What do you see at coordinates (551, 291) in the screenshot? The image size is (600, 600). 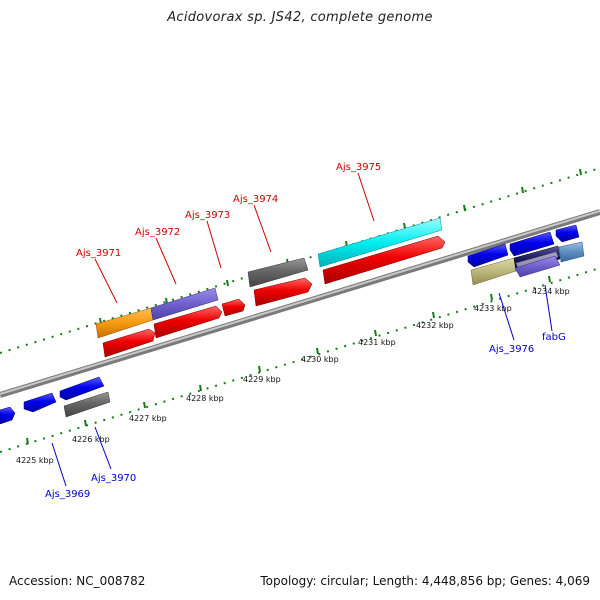 I see `kbp-label: 4234 kbp` at bounding box center [551, 291].